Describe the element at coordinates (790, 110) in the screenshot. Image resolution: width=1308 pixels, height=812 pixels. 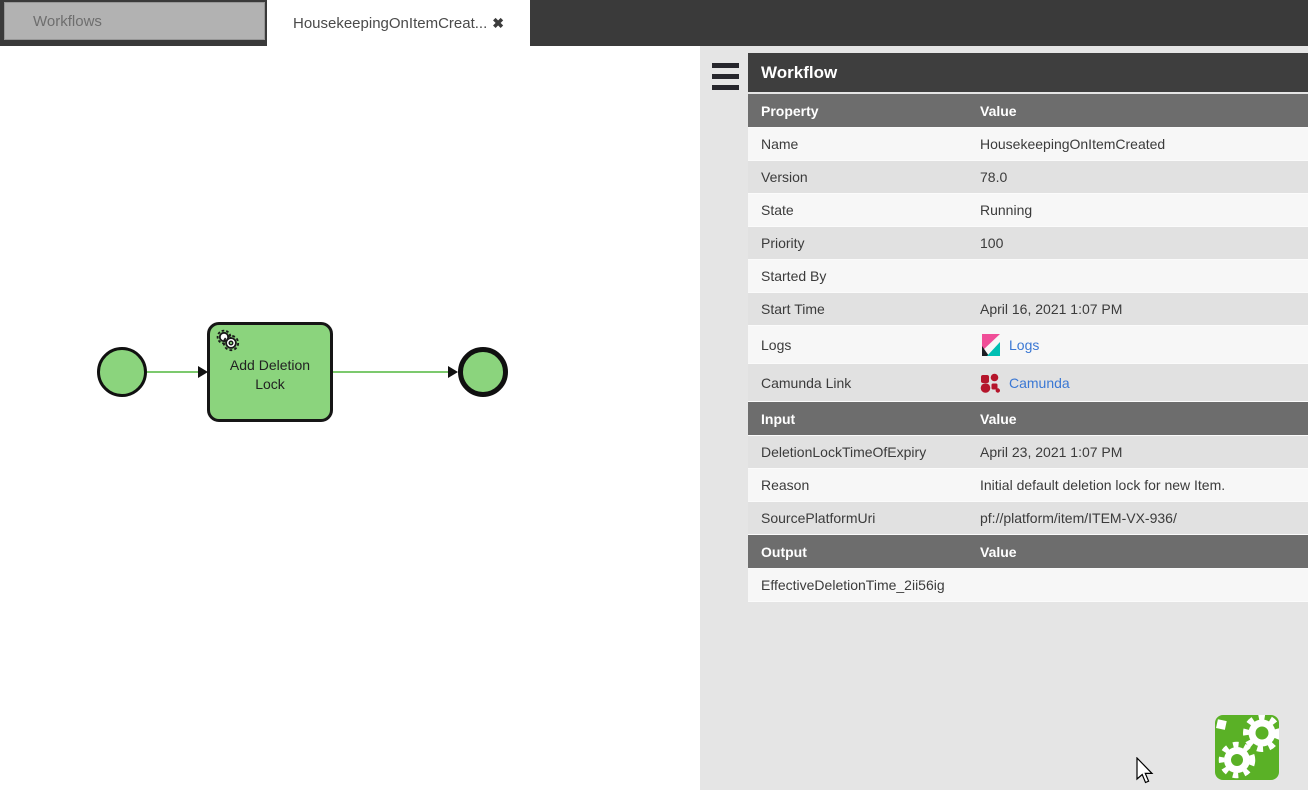
I see `column-header-property: Property` at that location.